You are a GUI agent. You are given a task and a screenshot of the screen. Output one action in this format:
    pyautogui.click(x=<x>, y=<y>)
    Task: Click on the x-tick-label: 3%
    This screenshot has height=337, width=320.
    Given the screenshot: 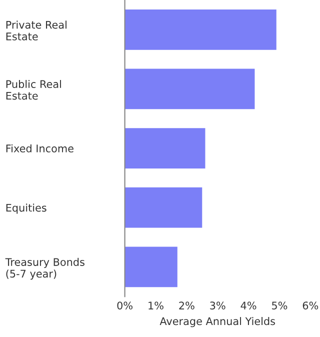 What is the action you would take?
    pyautogui.click(x=218, y=306)
    